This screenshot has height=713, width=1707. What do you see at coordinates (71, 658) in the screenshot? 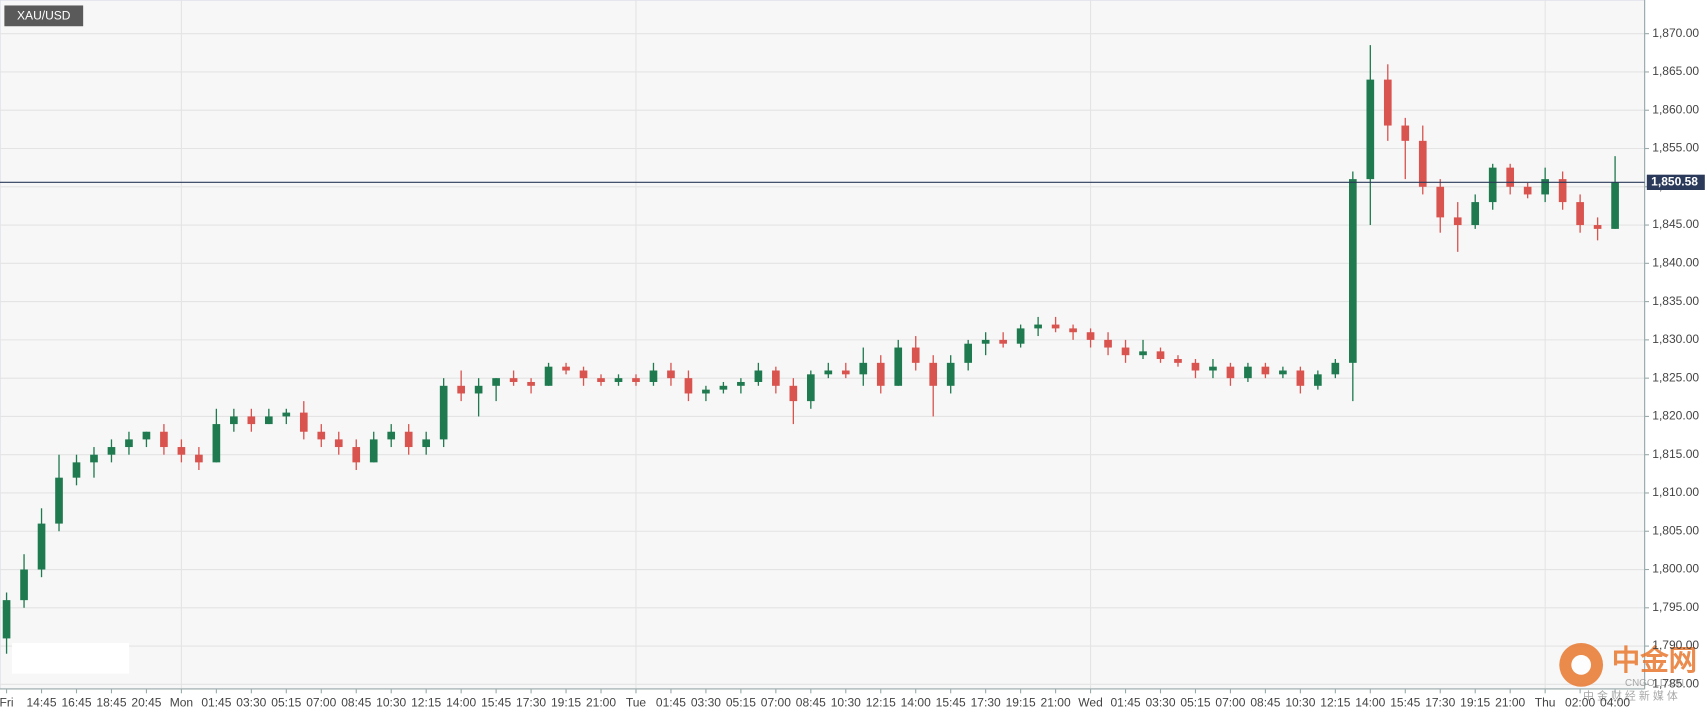
I see `blank-box` at bounding box center [71, 658].